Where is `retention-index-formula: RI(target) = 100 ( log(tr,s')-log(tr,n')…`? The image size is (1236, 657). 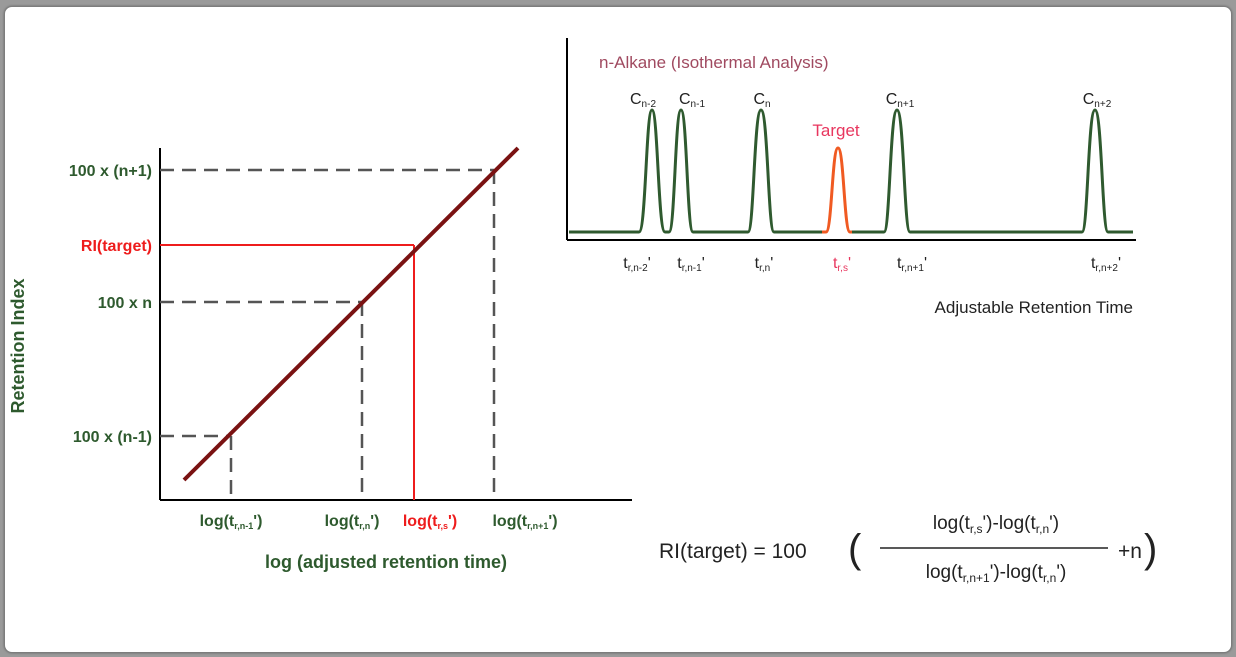 retention-index-formula: RI(target) = 100 ( log(tr,s')-log(tr,n')… is located at coordinates (908, 549).